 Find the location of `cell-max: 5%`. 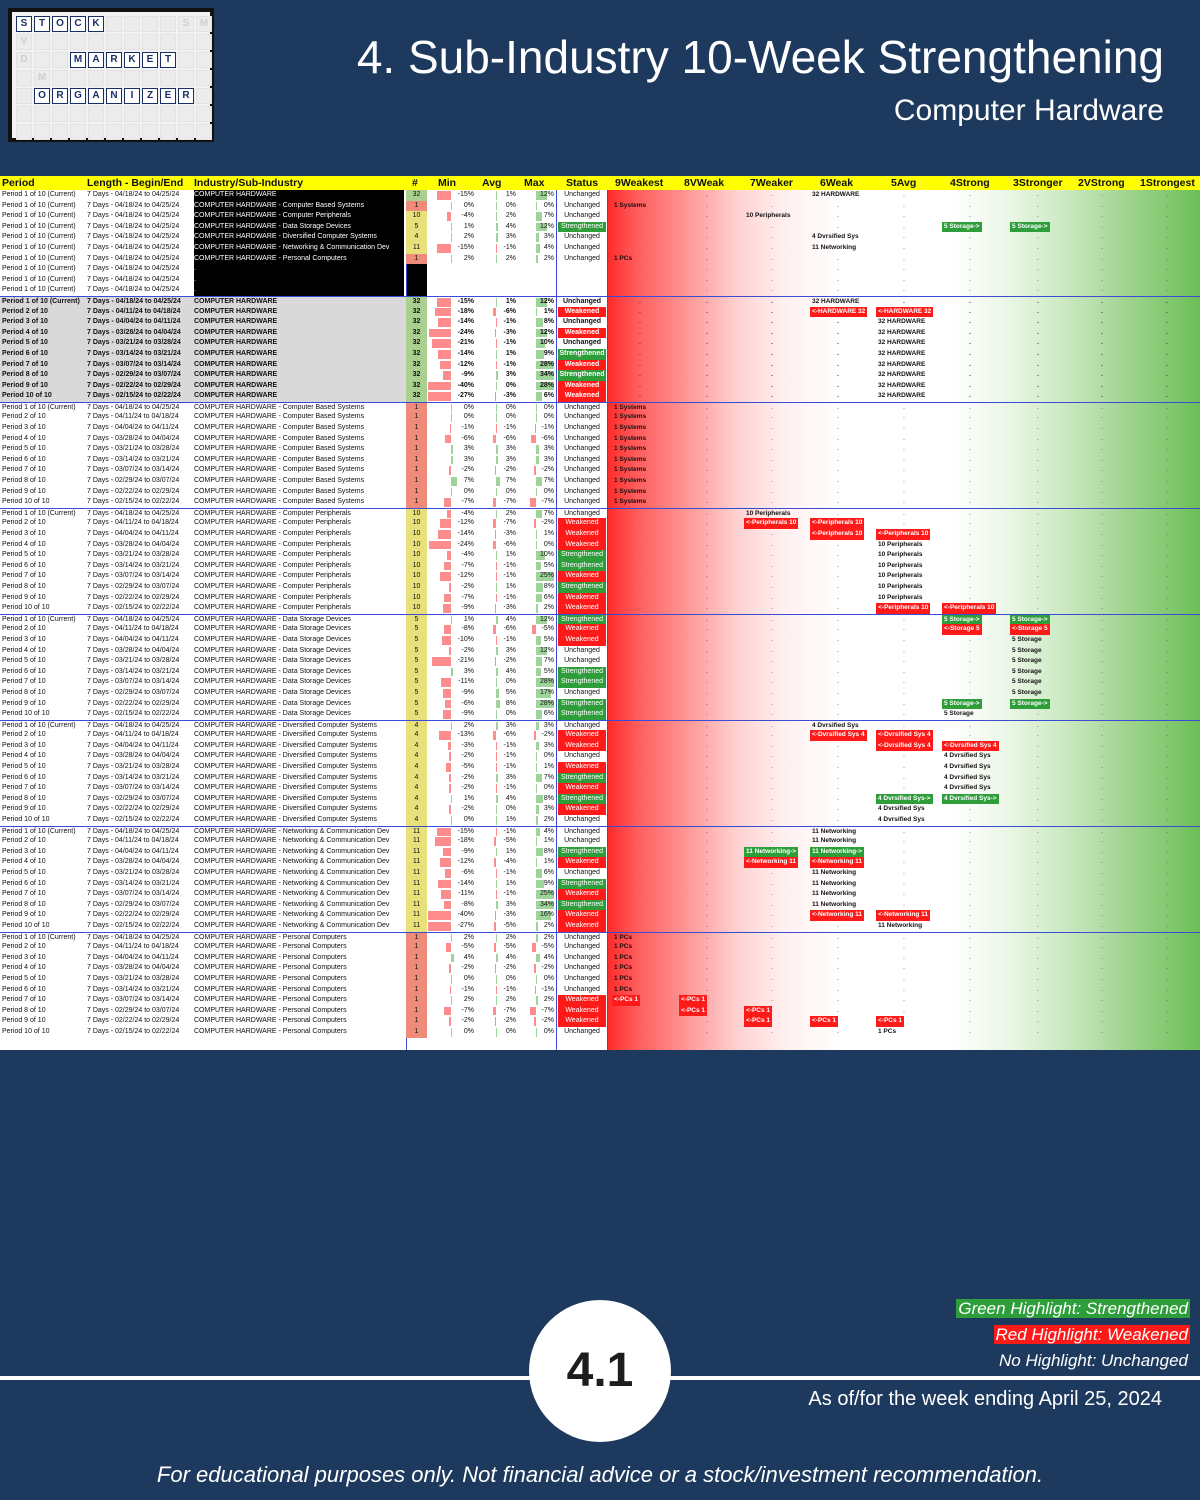

cell-max: 5% is located at coordinates (548, 639).